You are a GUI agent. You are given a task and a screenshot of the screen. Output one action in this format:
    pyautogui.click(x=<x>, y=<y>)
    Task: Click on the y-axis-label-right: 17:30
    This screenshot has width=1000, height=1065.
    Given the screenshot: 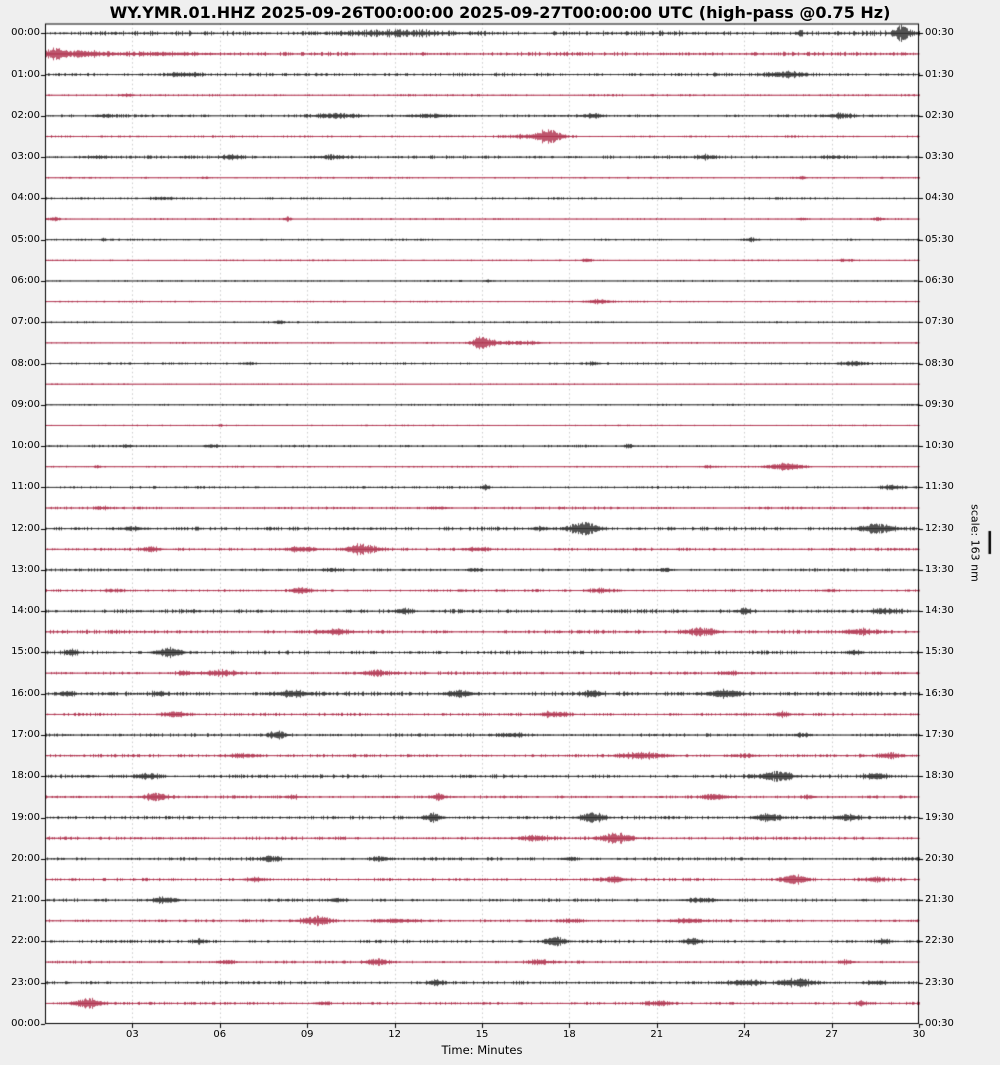 What is the action you would take?
    pyautogui.click(x=939, y=735)
    